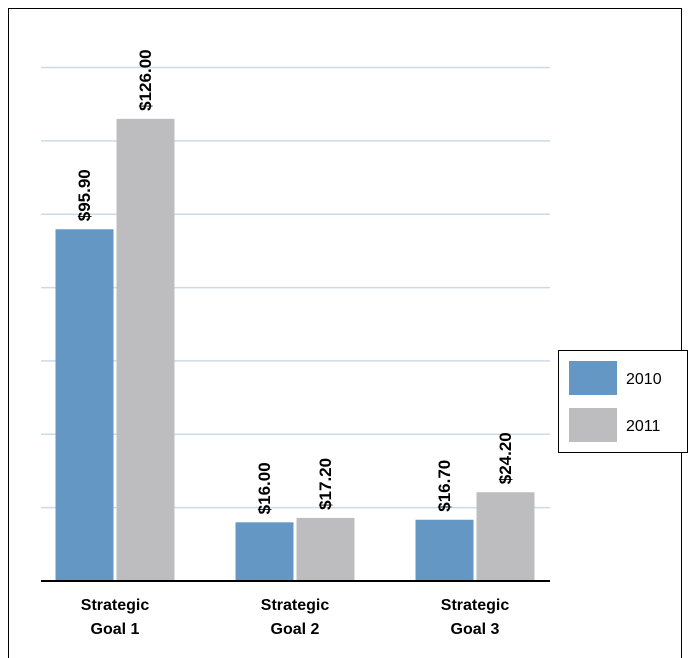  Describe the element at coordinates (145, 79) in the screenshot. I see `value-label: $126.00` at that location.